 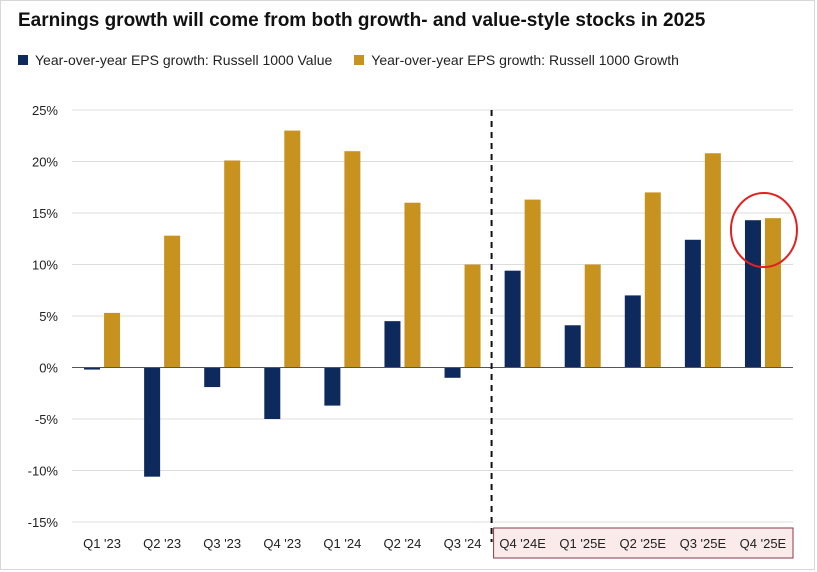 What do you see at coordinates (463, 543) in the screenshot?
I see `x-tick-label: Q3 '24` at bounding box center [463, 543].